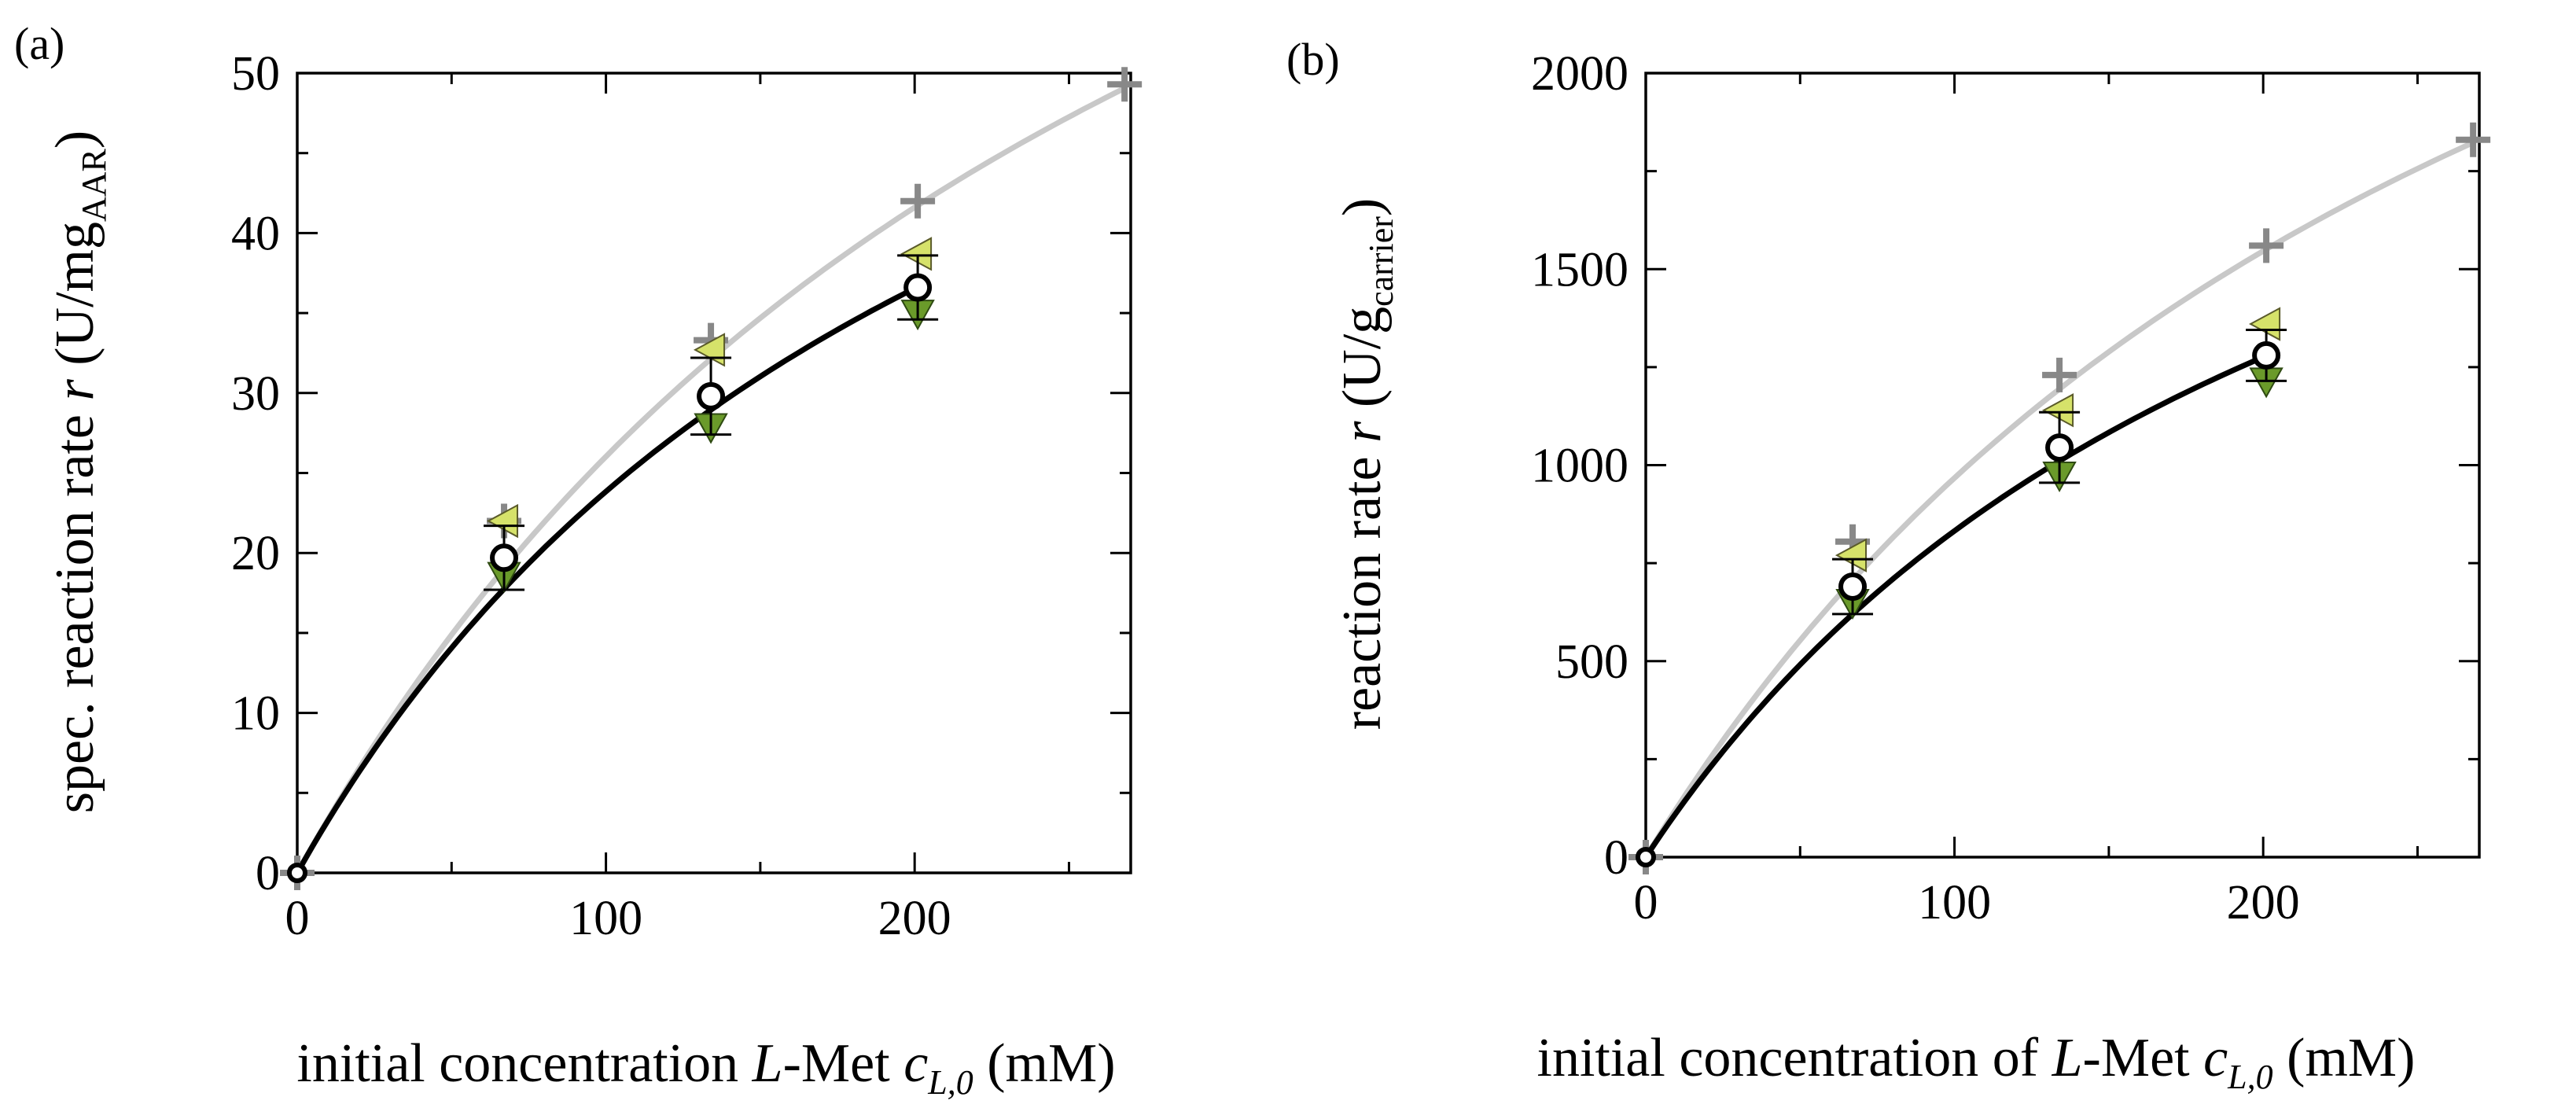 The width and height of the screenshot is (2576, 1119). I want to click on x-axis-title: initial concentration of L-Met cL,0 (mM), so click(1976, 1062).